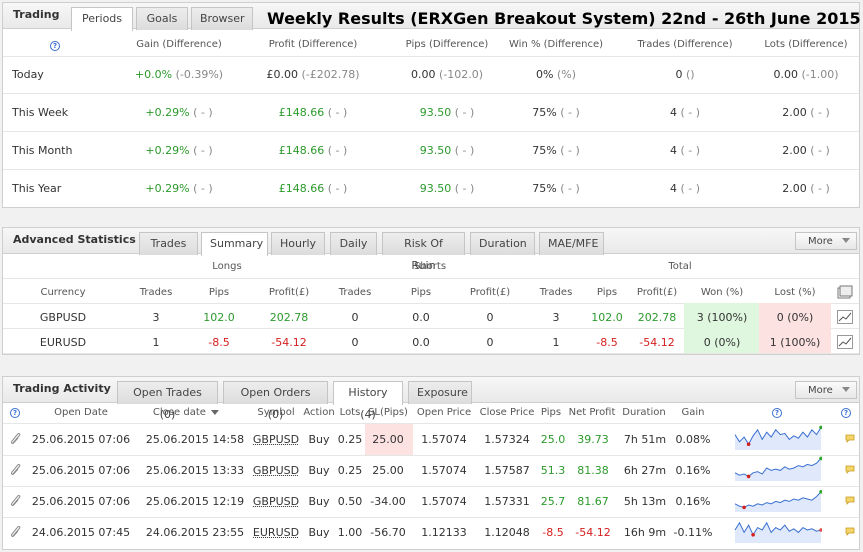 The image size is (863, 552). Describe the element at coordinates (319, 439) in the screenshot. I see `cell-action: Buy` at that location.